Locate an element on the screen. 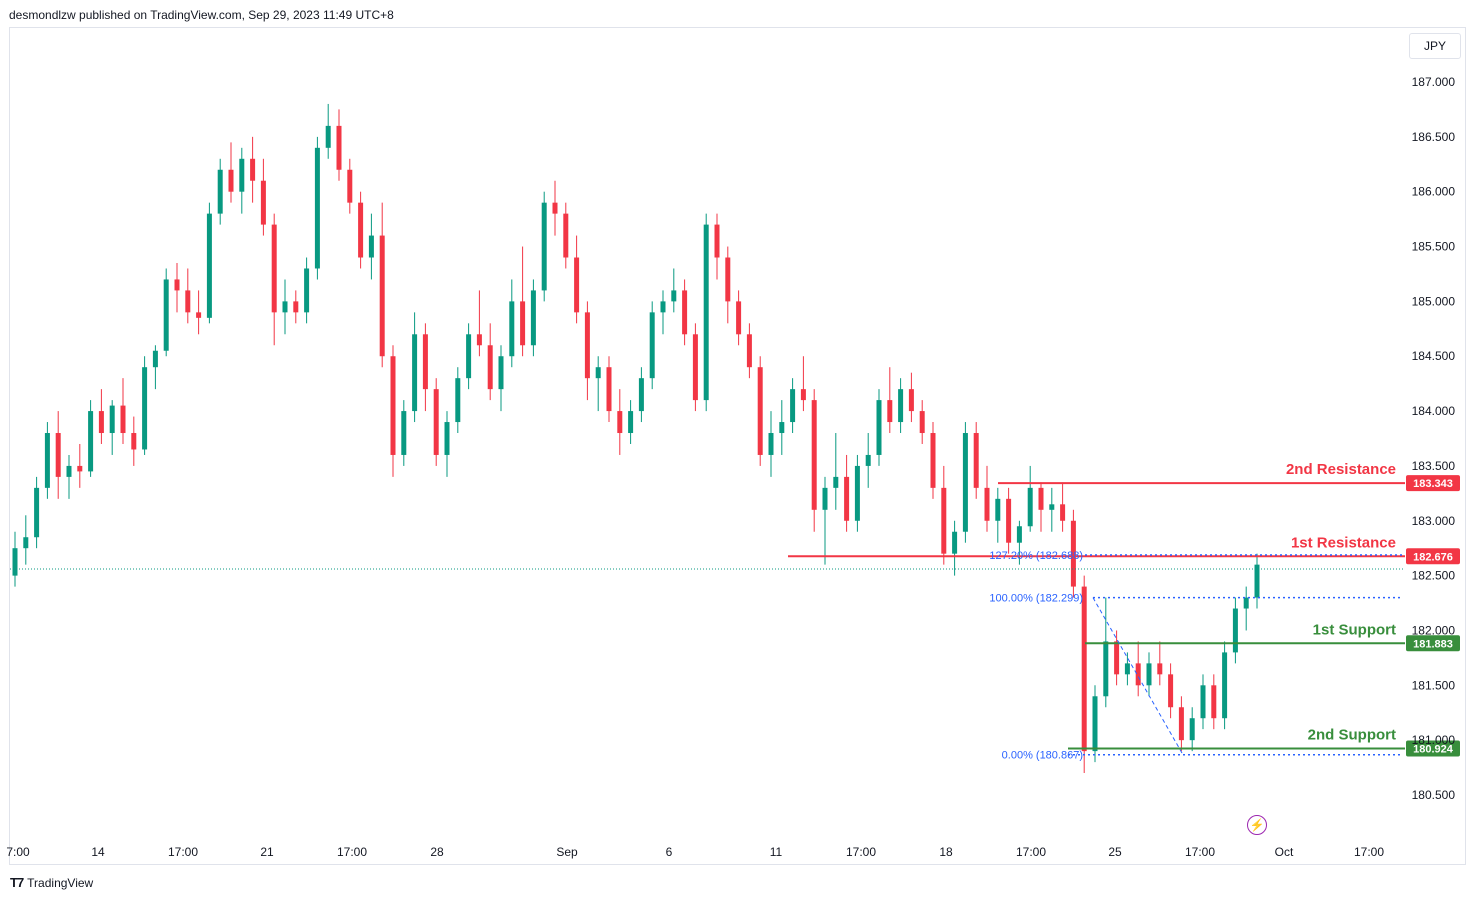 This screenshot has width=1475, height=901. level-price-badge is located at coordinates (1433, 748).